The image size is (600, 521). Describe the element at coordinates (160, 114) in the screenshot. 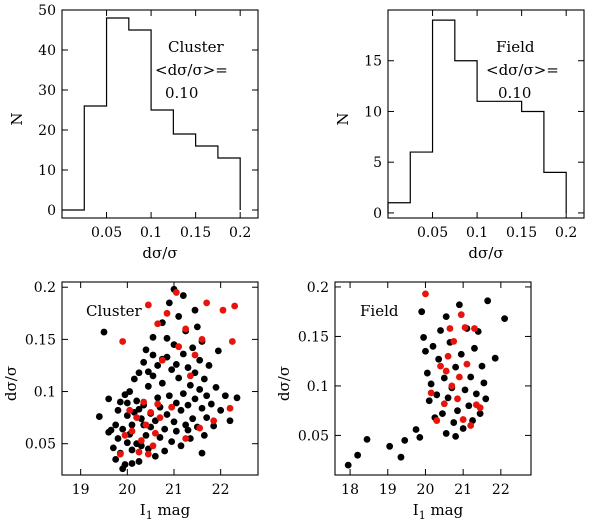

I see `hist-cluster-frame` at that location.